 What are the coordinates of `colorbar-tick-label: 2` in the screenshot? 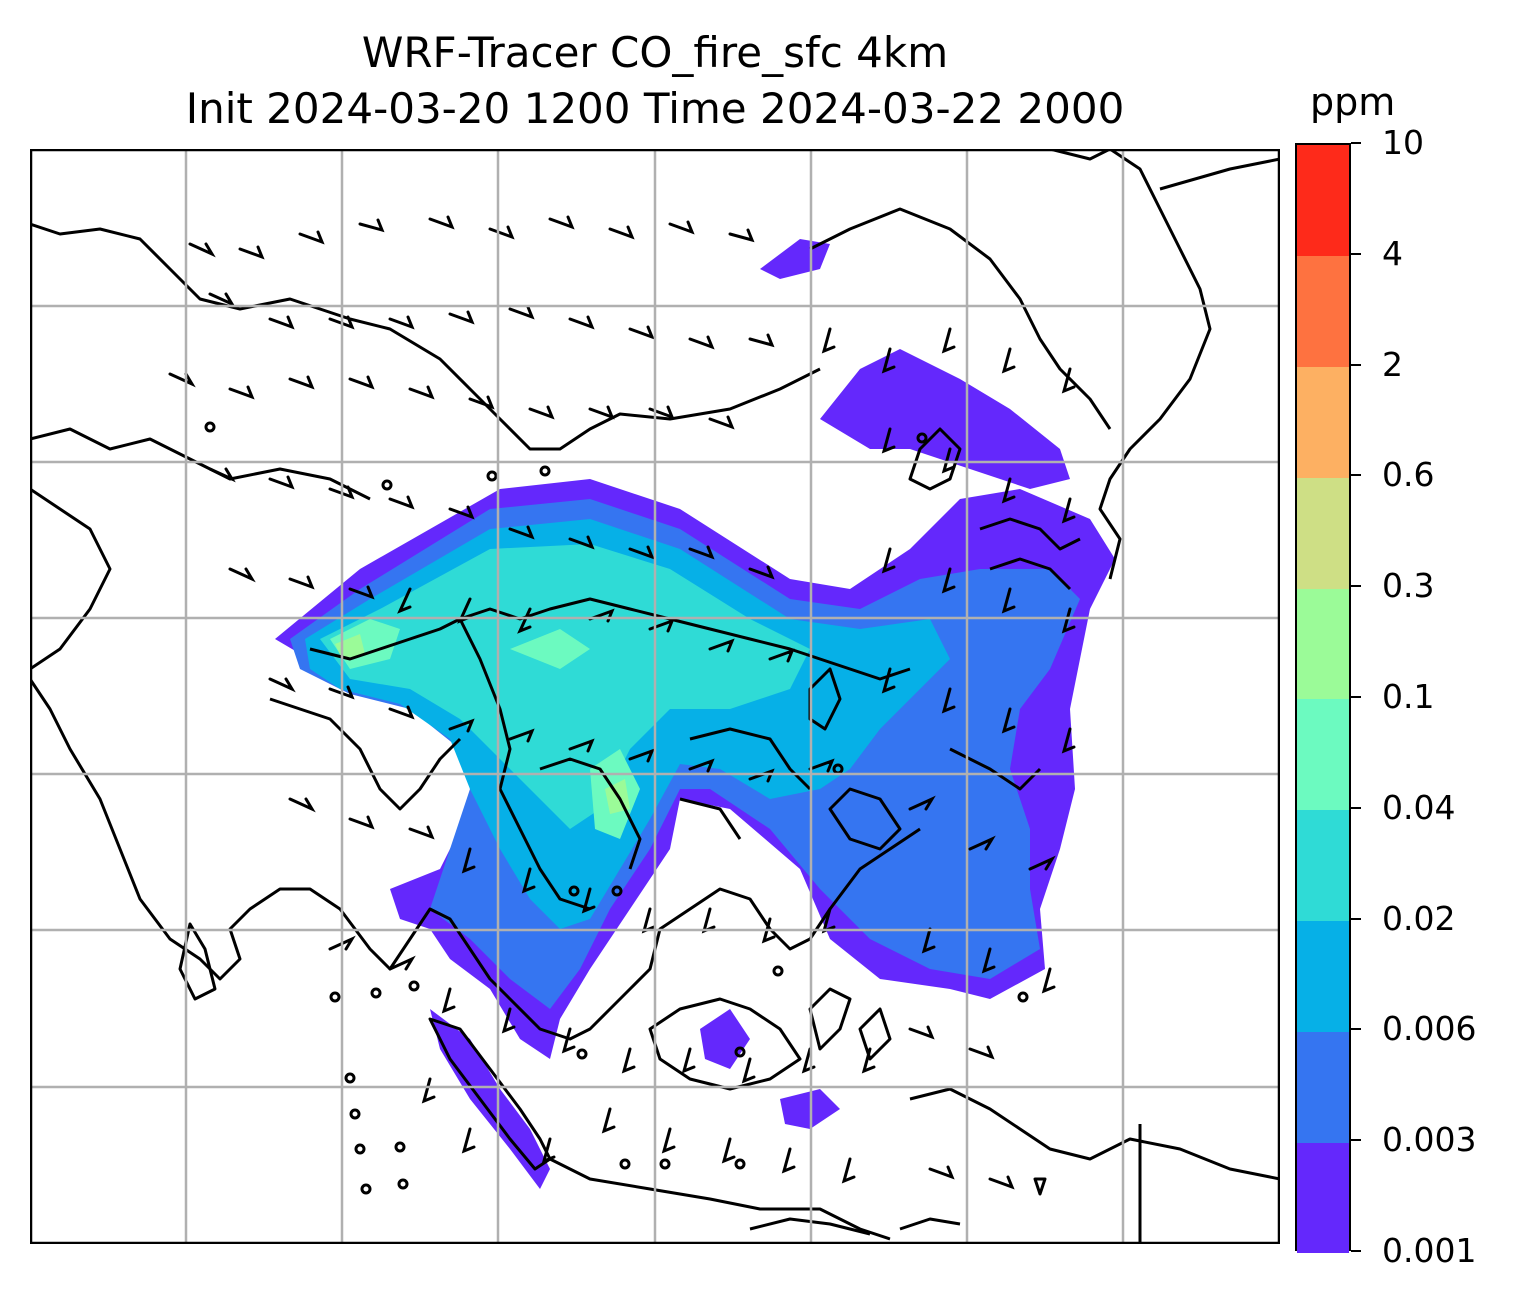 It's located at (1392, 364).